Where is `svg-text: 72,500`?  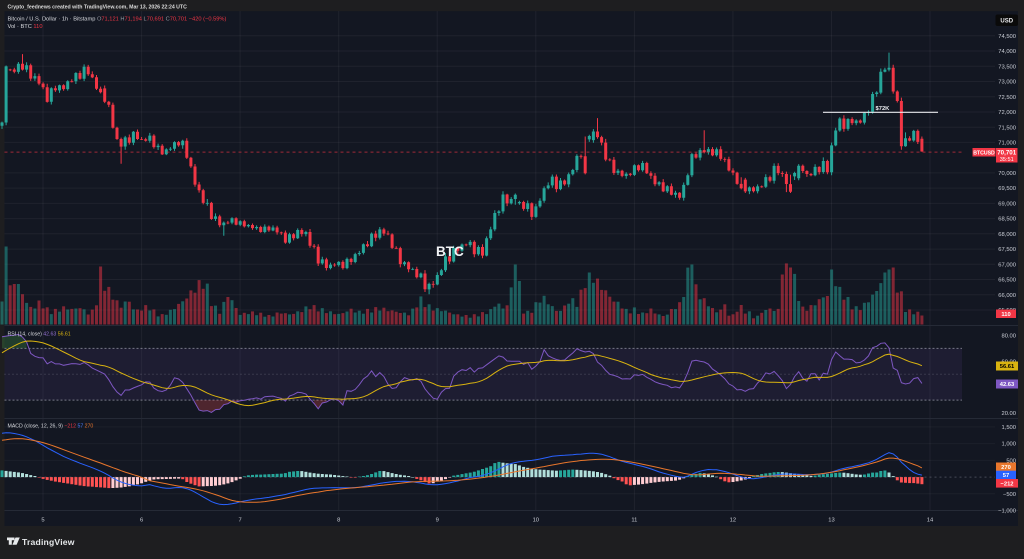
svg-text: 72,500 is located at coordinates (1007, 98).